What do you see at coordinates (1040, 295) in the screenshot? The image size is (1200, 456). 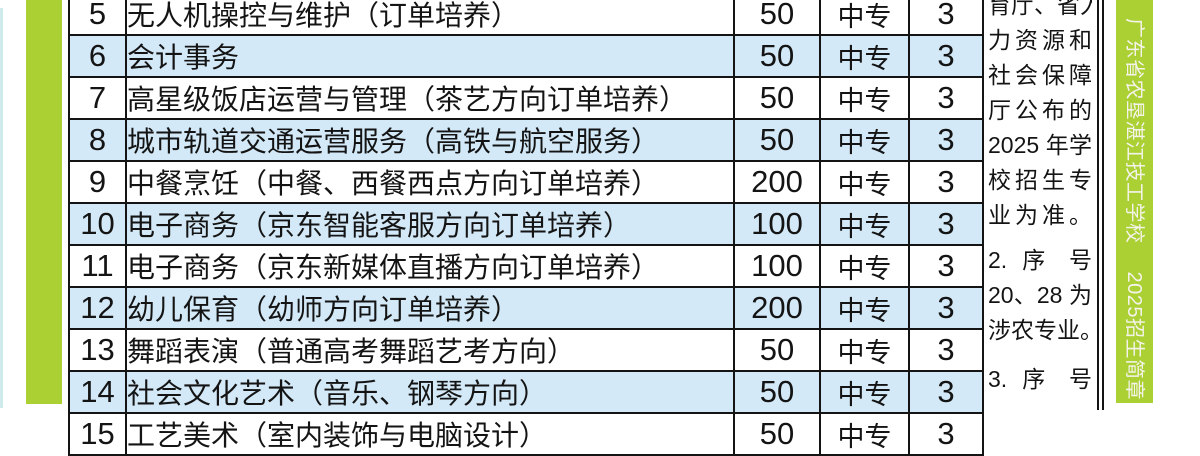 I see `notes-line: 20、28 为` at bounding box center [1040, 295].